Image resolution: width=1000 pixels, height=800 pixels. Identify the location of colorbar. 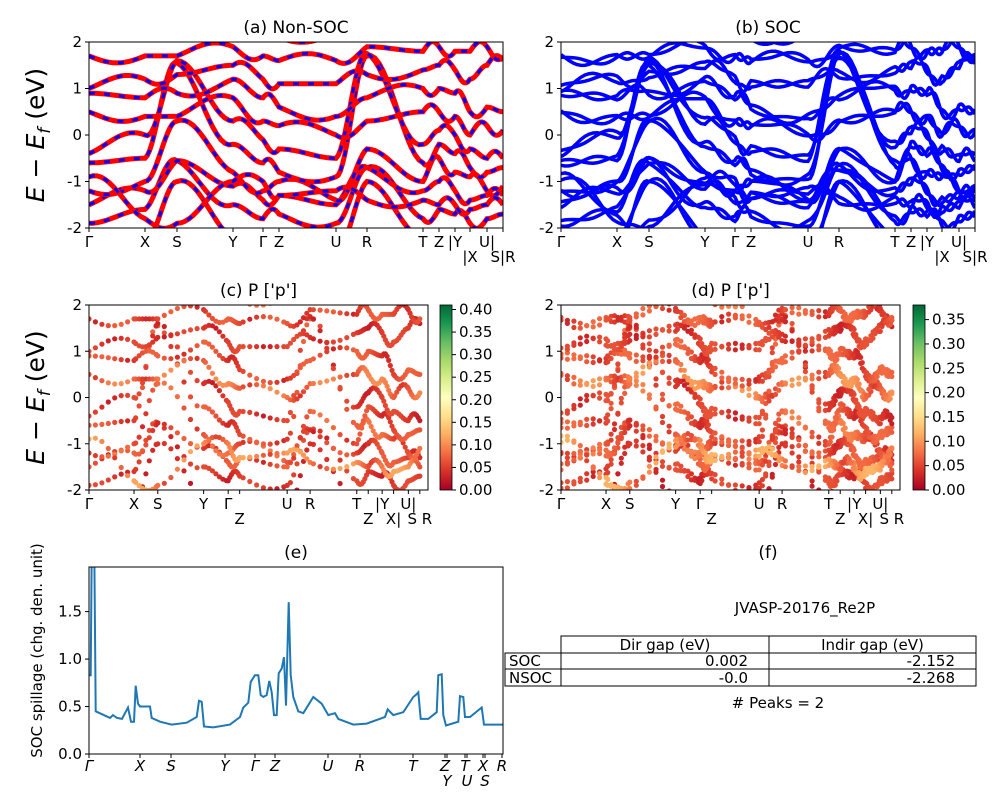
(919, 397).